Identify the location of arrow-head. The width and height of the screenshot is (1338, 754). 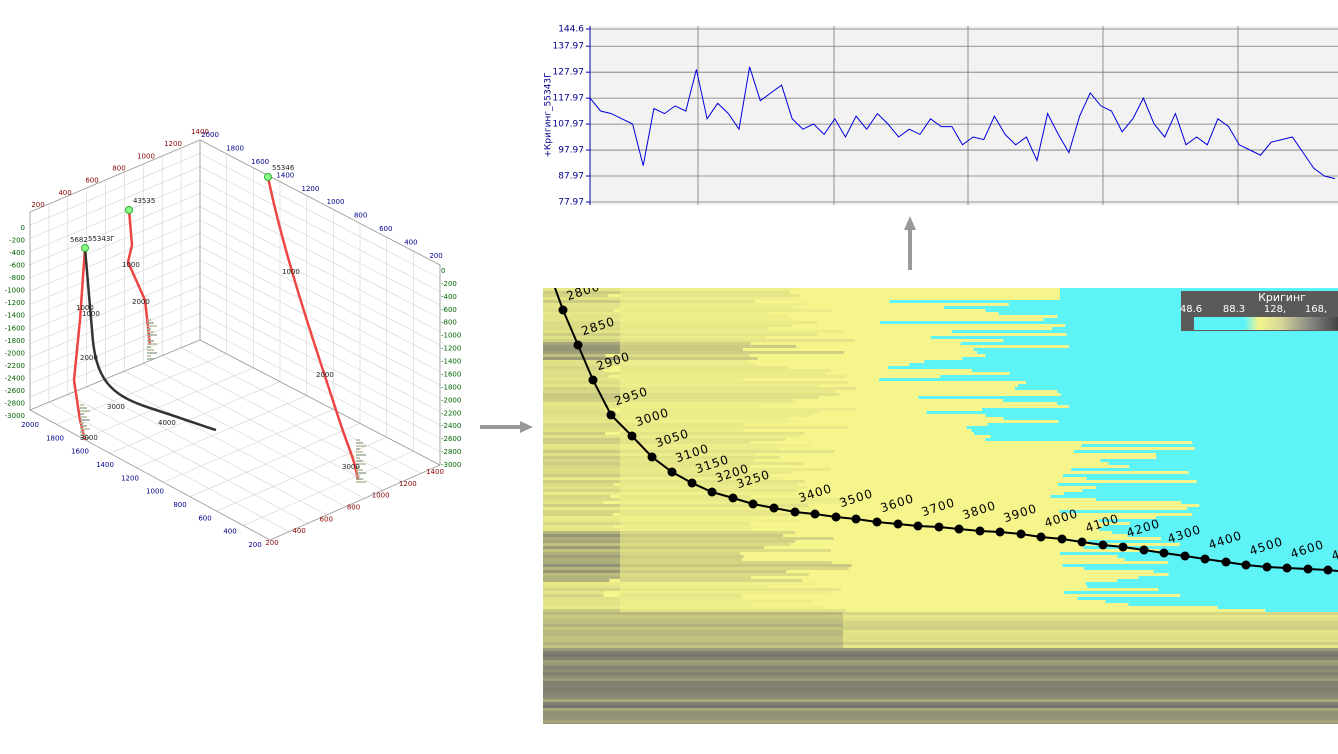
(526, 427).